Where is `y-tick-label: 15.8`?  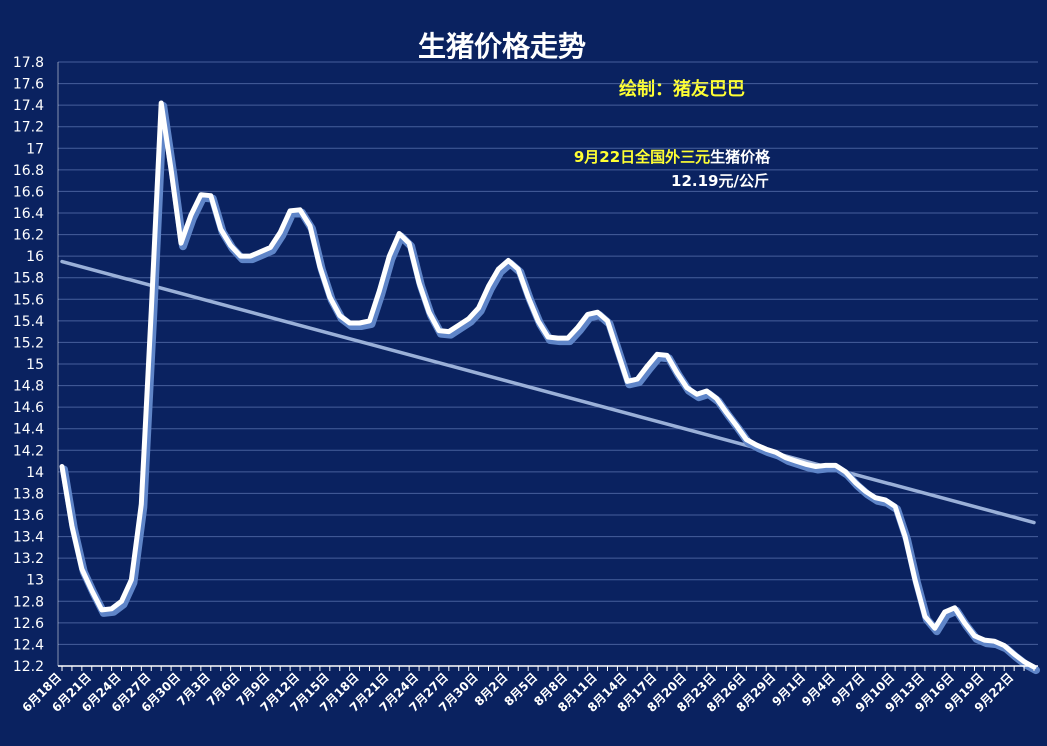
y-tick-label: 15.8 is located at coordinates (28, 279).